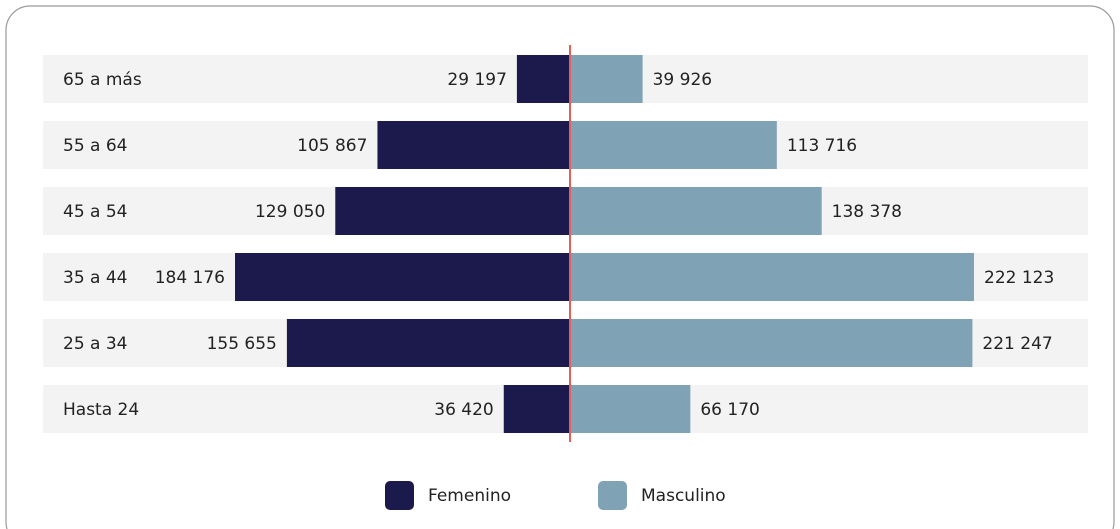 This screenshot has height=529, width=1120. Describe the element at coordinates (1017, 344) in the screenshot. I see `value-label: 221 247` at that location.